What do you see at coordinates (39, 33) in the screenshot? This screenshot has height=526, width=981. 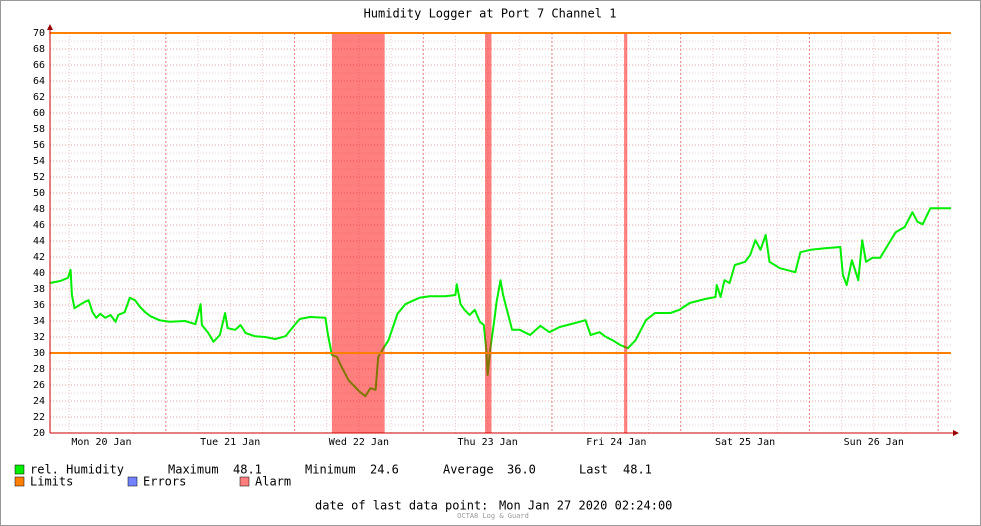 I see `y-tick-label: 70` at bounding box center [39, 33].